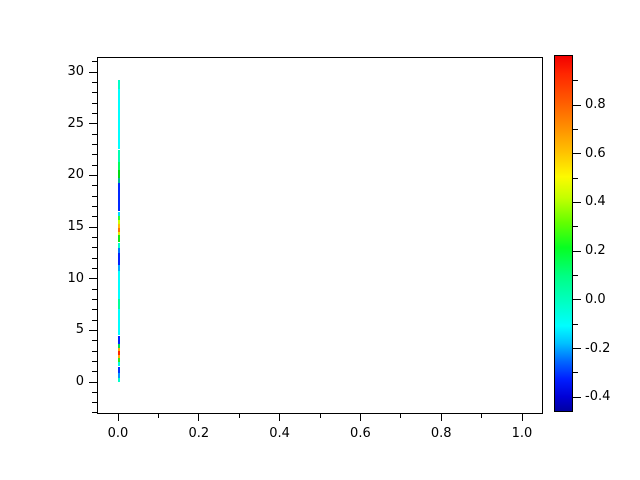 The image size is (640, 480). I want to click on y-axis-tick-label: 25, so click(75, 123).